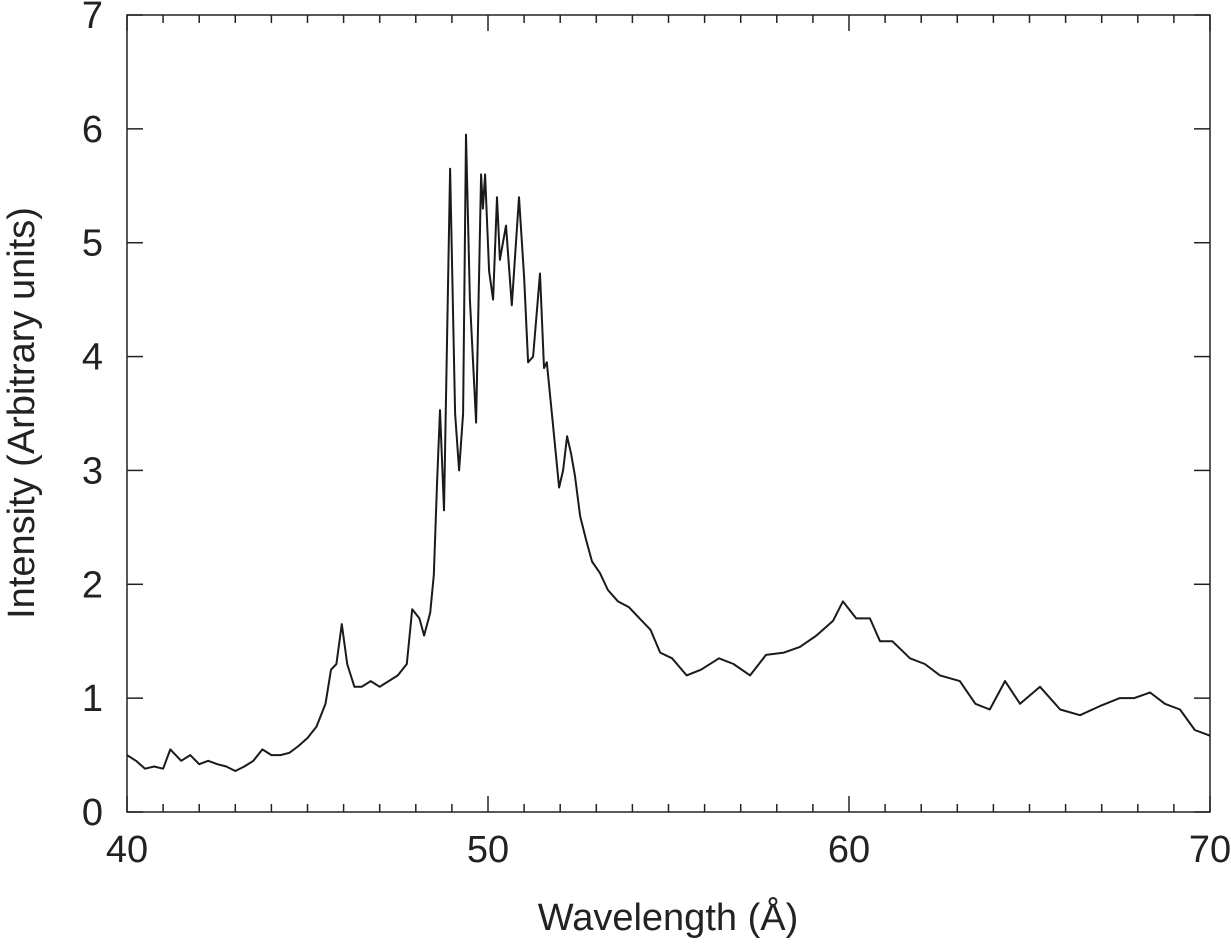  Describe the element at coordinates (92, 130) in the screenshot. I see `y-tick-label: 6` at that location.